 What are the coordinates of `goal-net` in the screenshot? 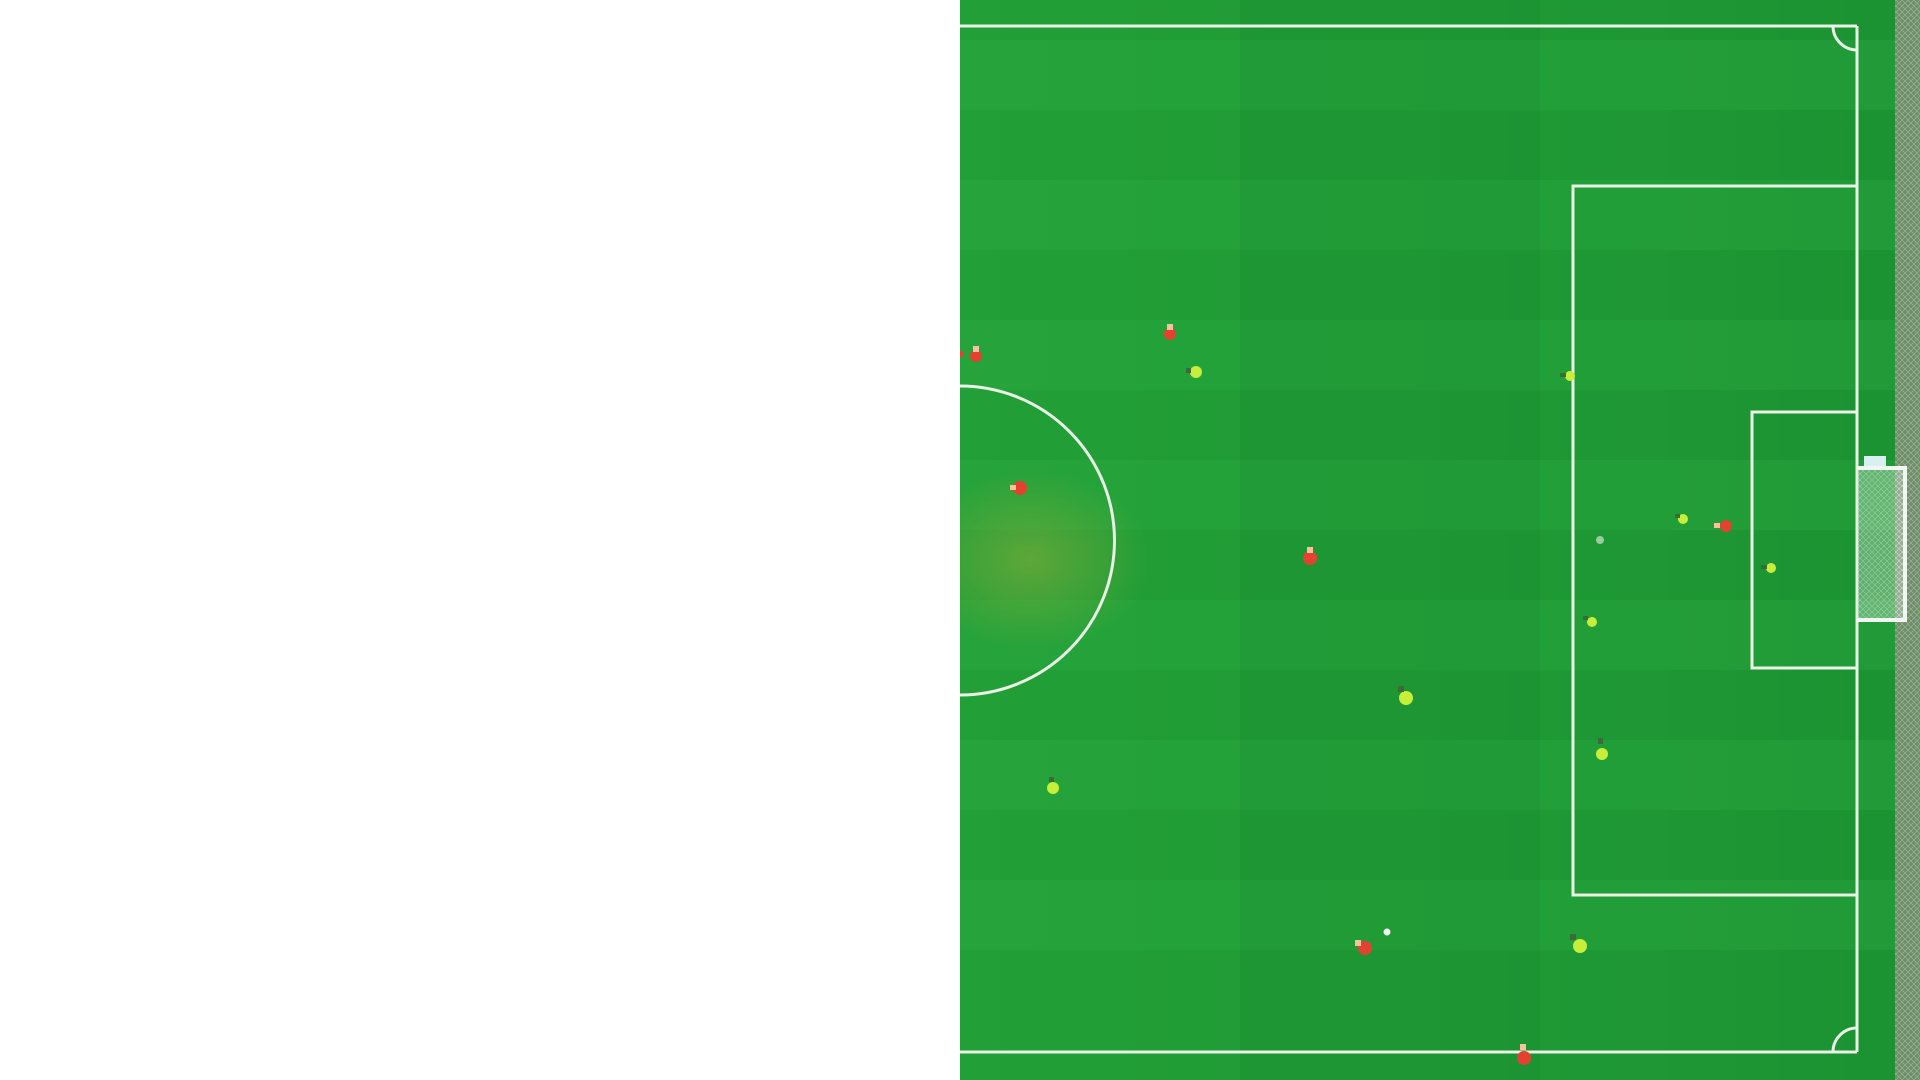 It's located at (1882, 539).